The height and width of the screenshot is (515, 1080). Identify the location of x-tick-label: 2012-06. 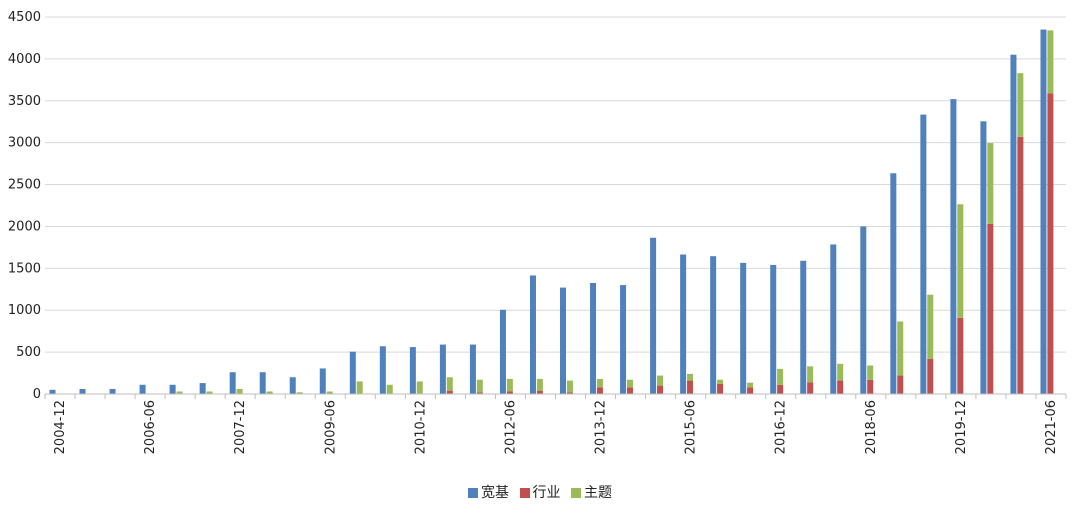
(510, 427).